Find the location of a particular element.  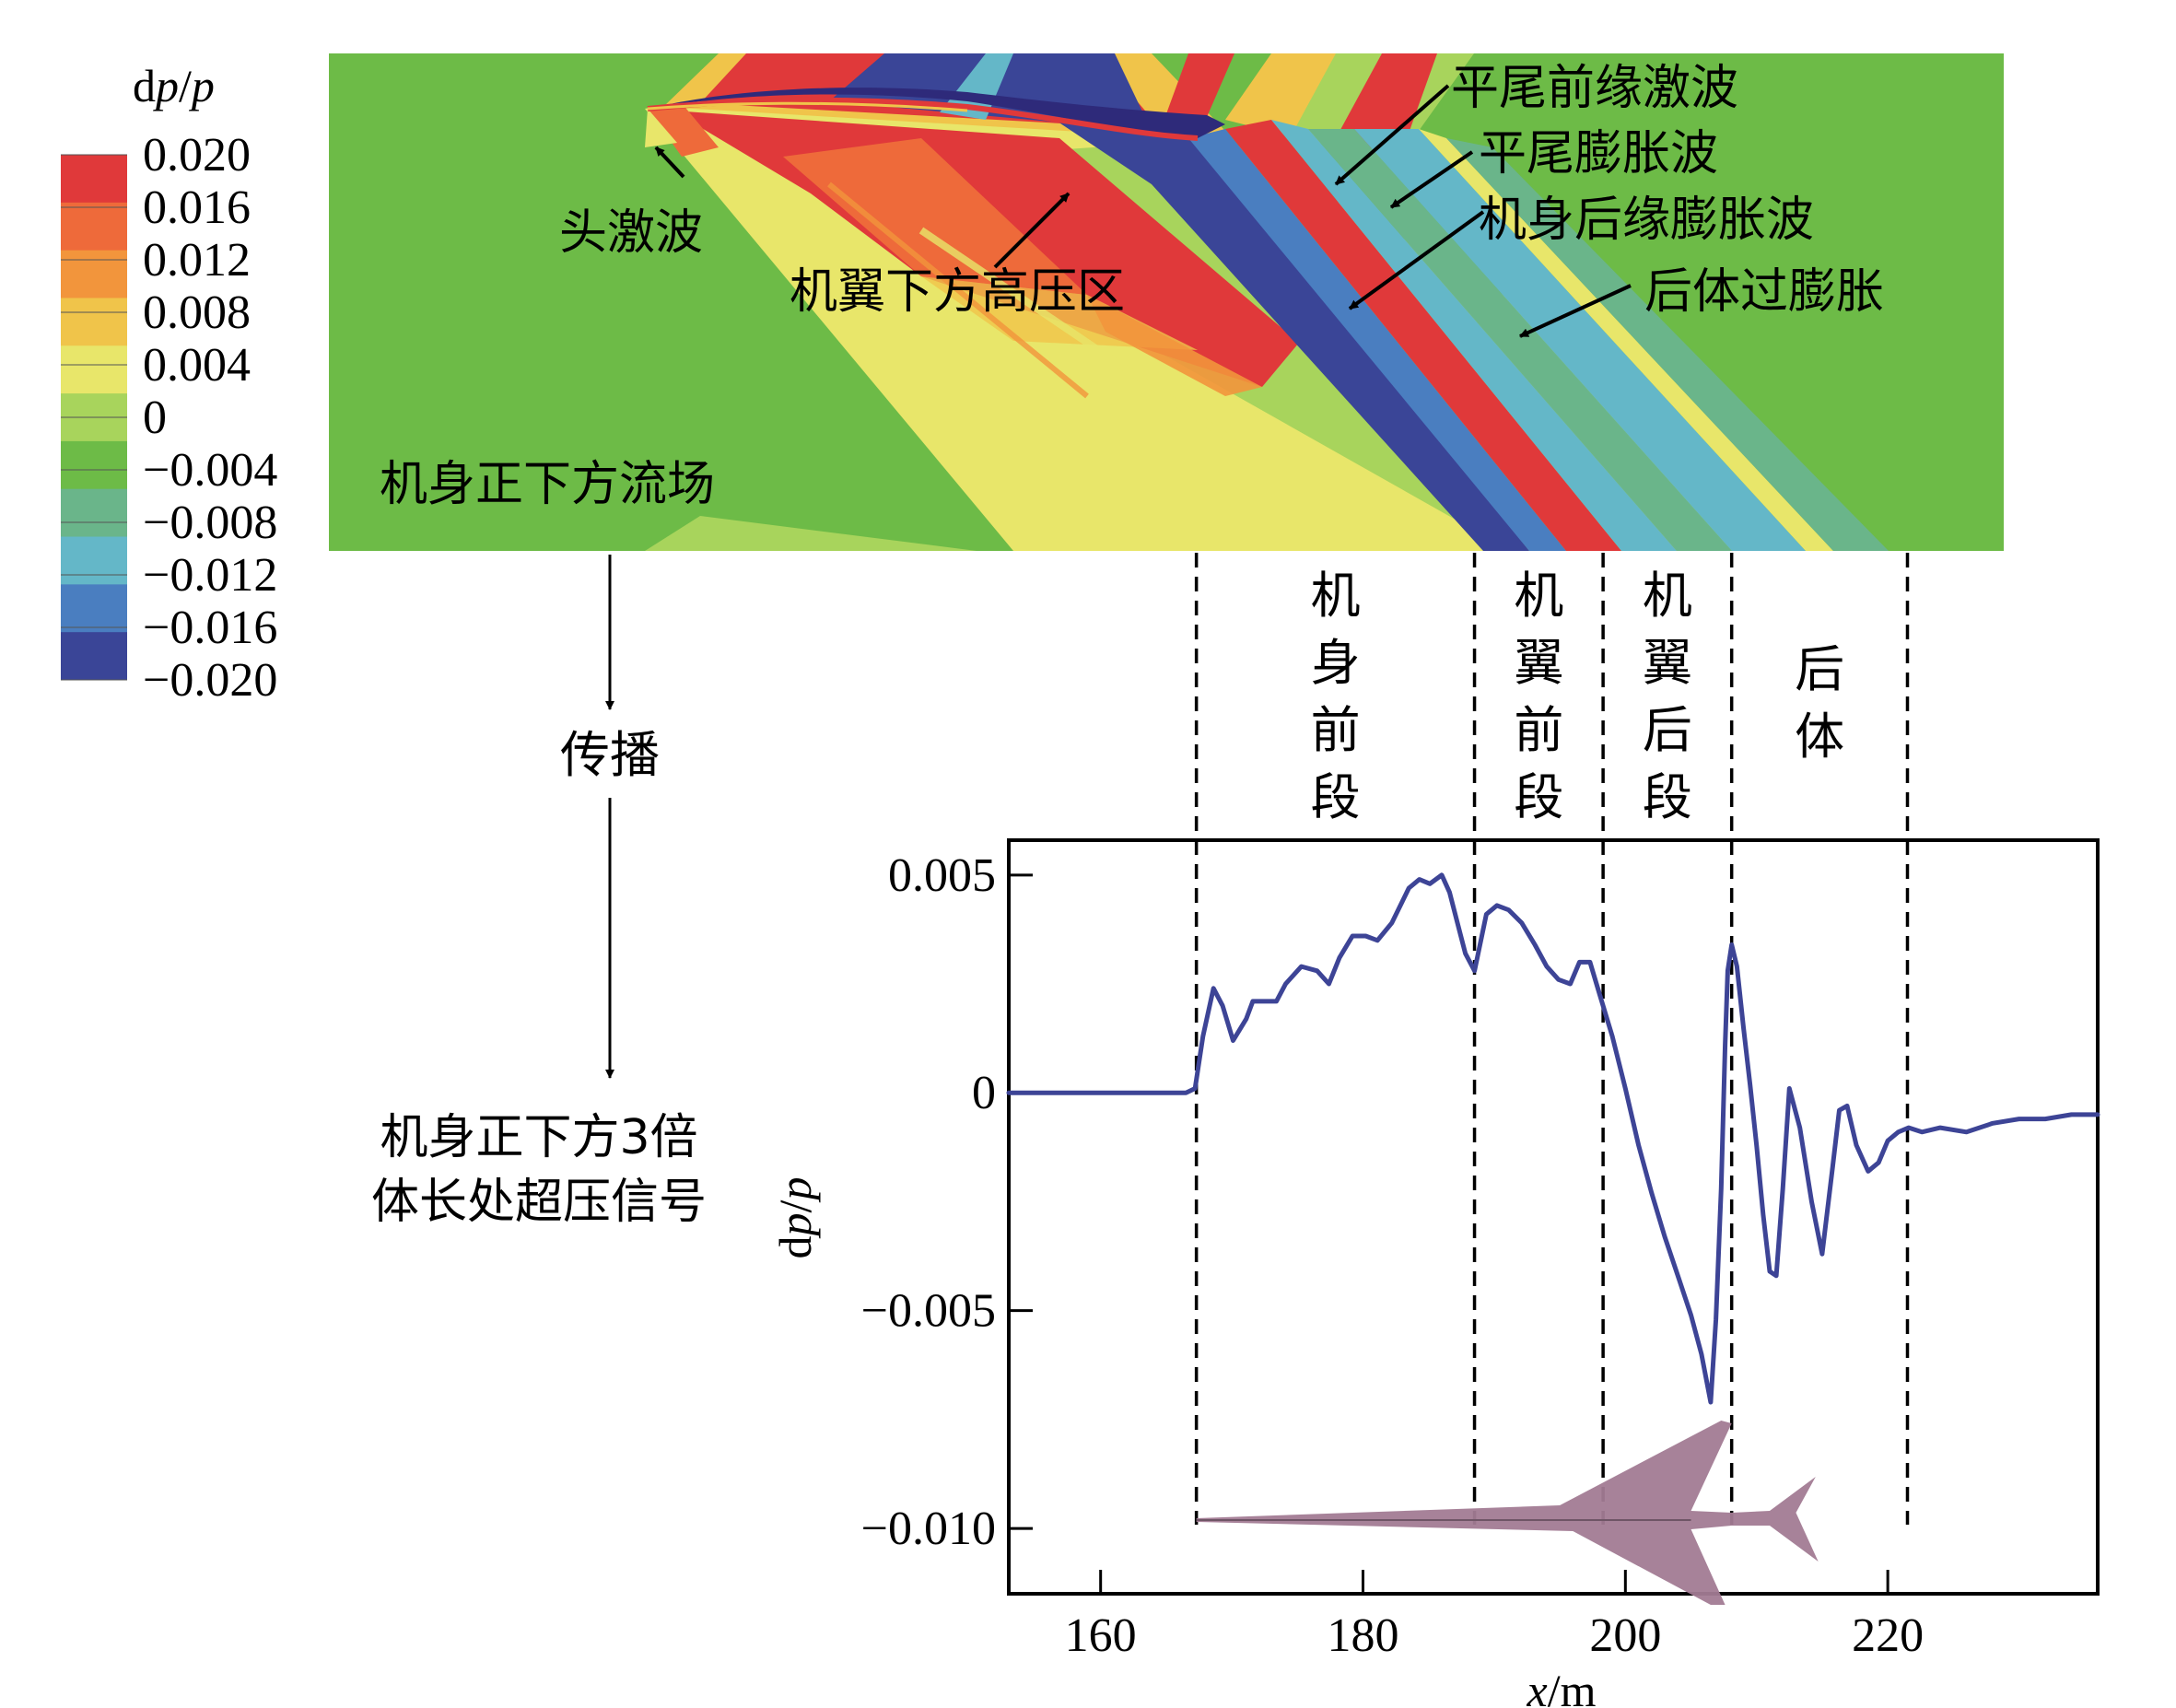

colorbar-label: −0.020 is located at coordinates (210, 680).